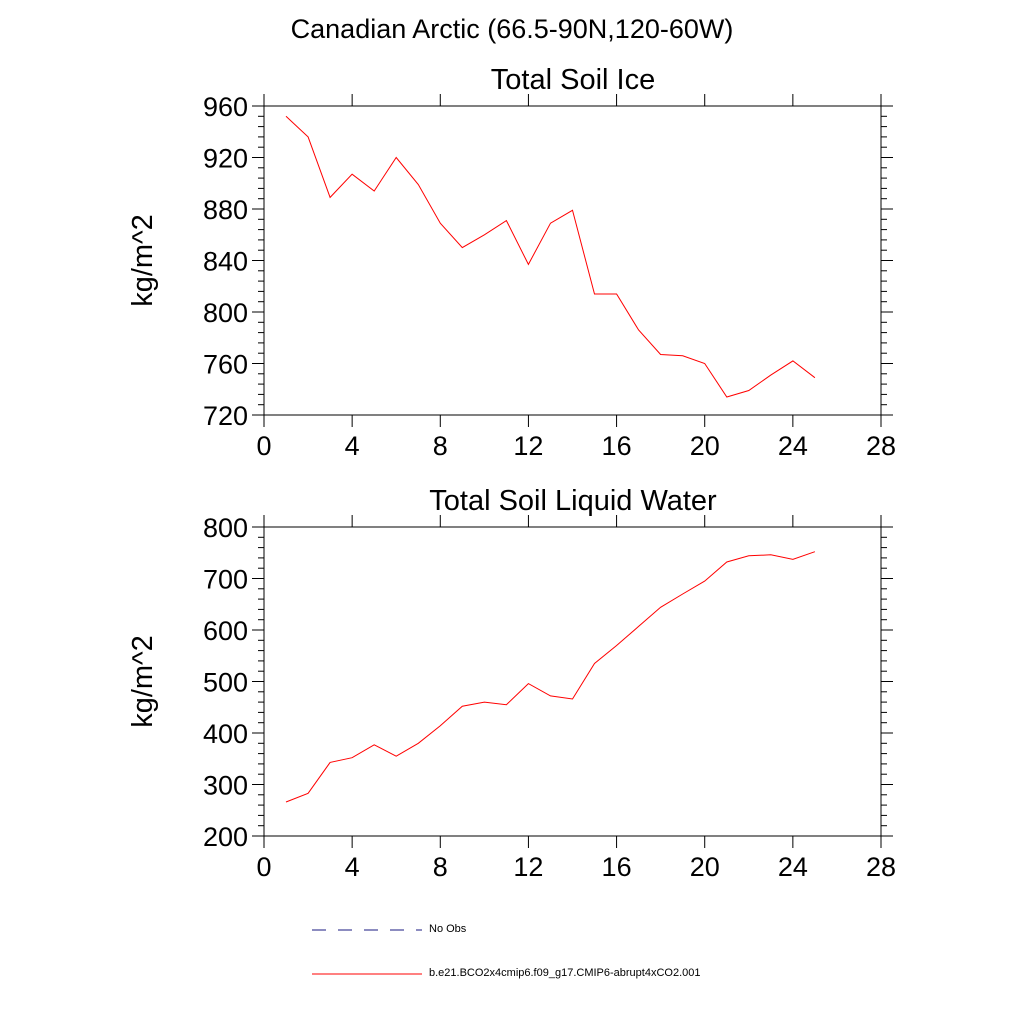 This screenshot has width=1024, height=1024. I want to click on y-tick-label: 300, so click(225, 786).